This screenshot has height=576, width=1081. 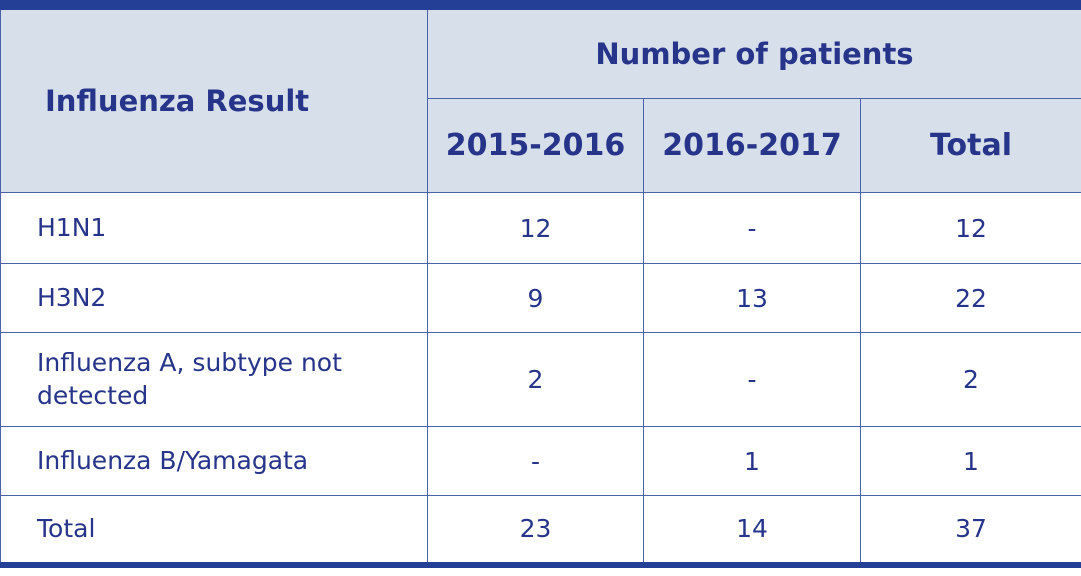 I want to click on row-label: Total, so click(x=214, y=530).